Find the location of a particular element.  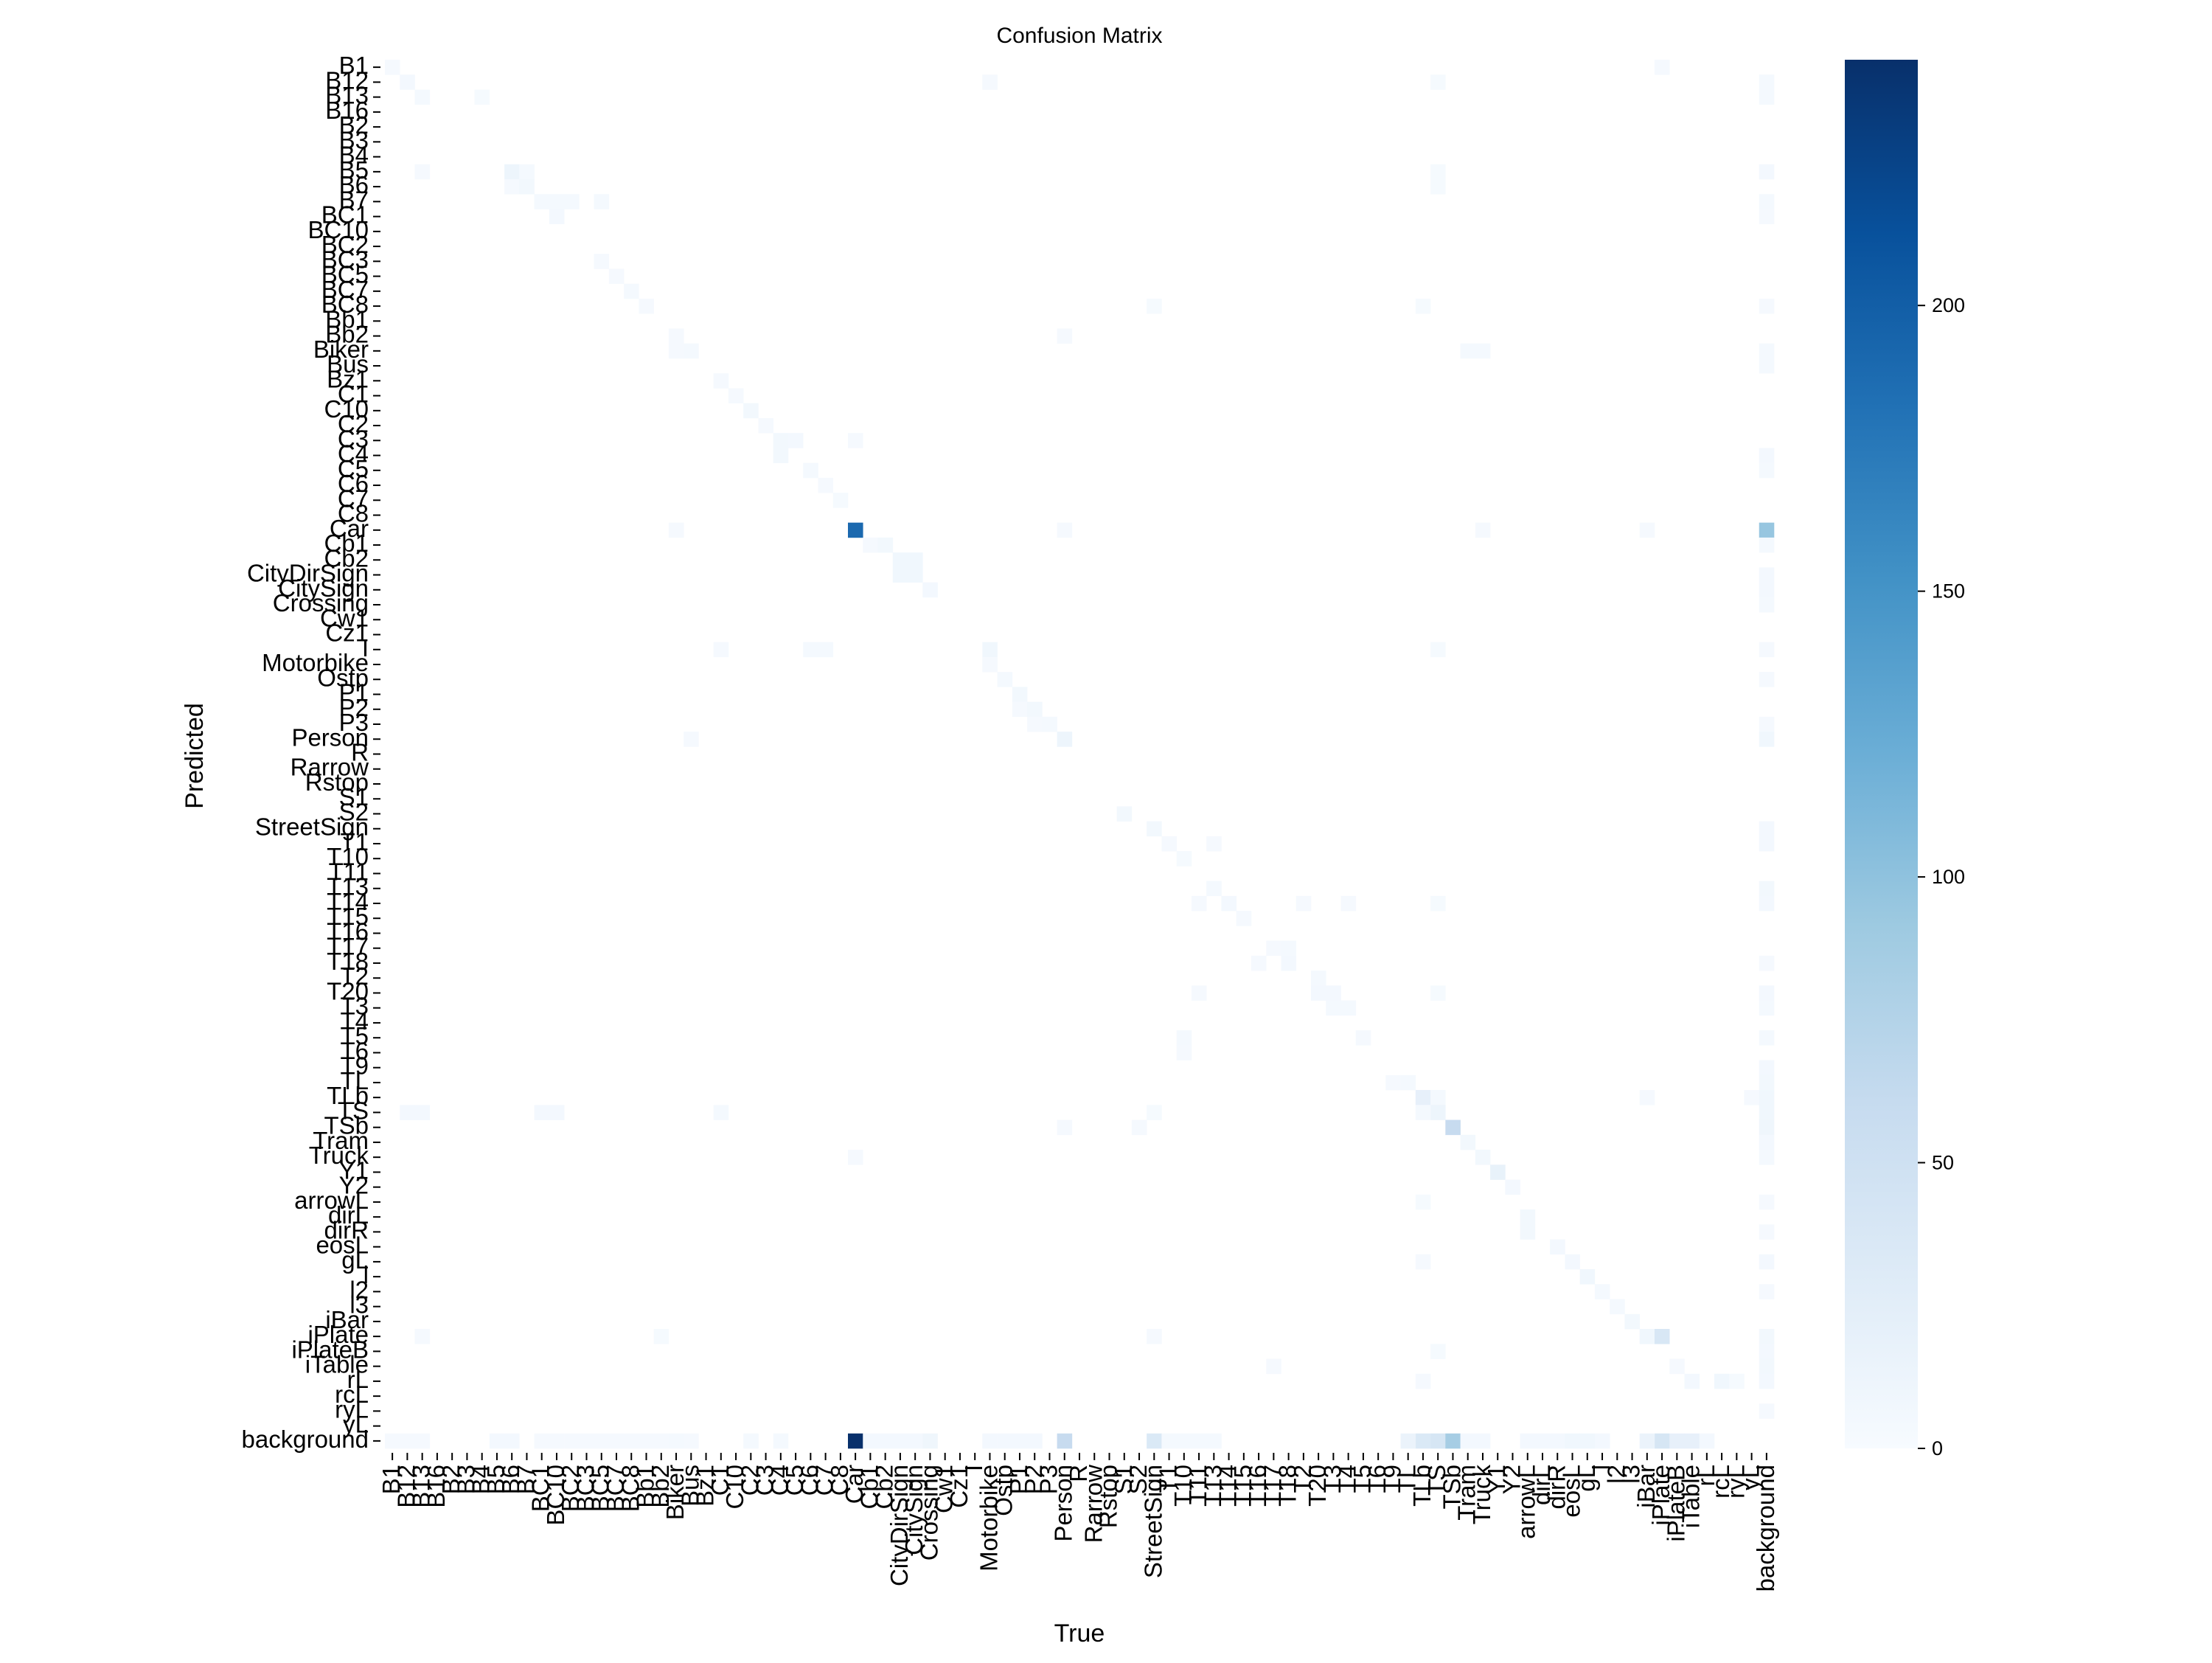

cell-T14-vs-T14 is located at coordinates (1229, 903).